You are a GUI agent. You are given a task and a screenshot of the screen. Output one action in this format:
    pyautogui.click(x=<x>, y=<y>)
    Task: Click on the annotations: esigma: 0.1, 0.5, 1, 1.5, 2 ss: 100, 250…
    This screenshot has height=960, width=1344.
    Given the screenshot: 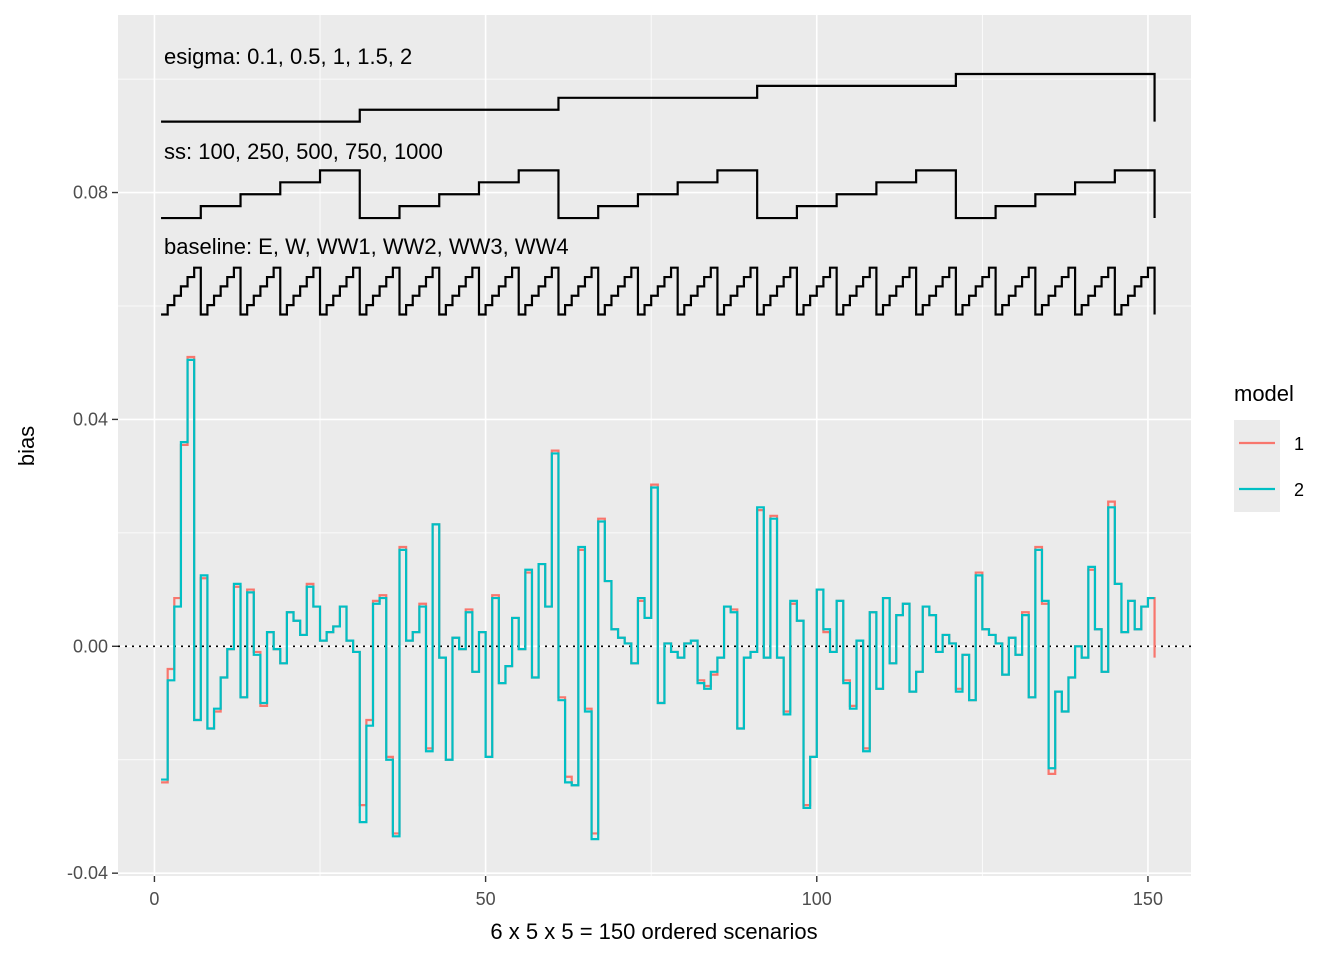 What is the action you would take?
    pyautogui.click(x=366, y=151)
    